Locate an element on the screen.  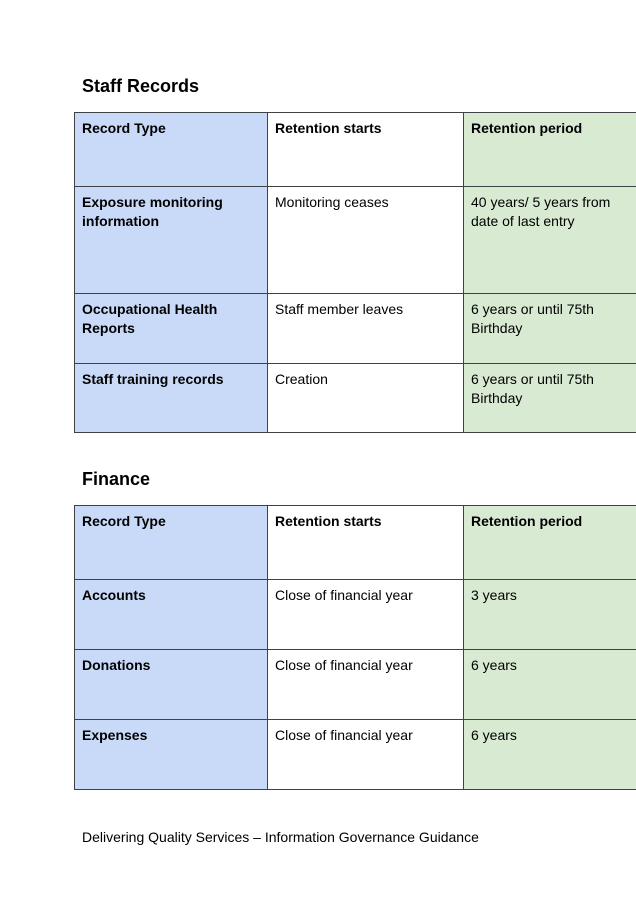
section-title-staff-records: Staff Records is located at coordinates (141, 86).